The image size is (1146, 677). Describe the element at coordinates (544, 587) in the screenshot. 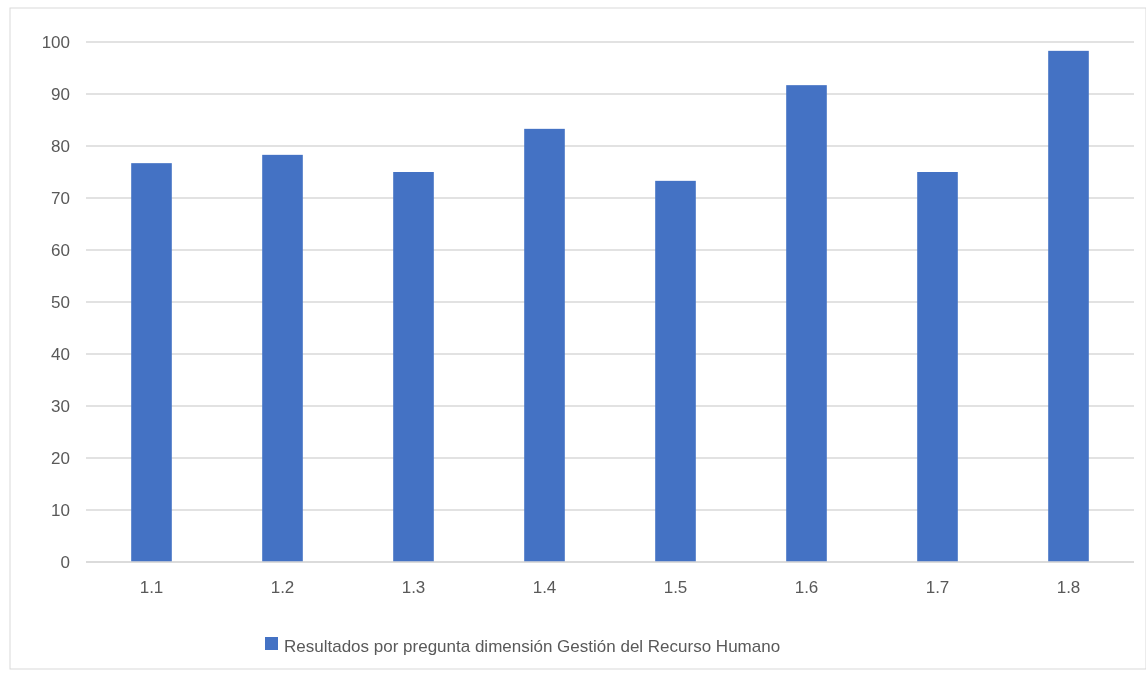

I see `x-tick-label: 1.4` at that location.